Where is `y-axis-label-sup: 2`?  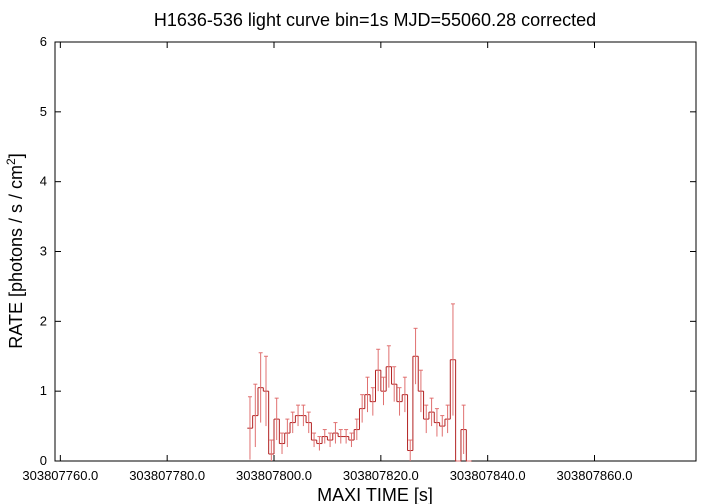 y-axis-label-sup: 2 is located at coordinates (11, 161).